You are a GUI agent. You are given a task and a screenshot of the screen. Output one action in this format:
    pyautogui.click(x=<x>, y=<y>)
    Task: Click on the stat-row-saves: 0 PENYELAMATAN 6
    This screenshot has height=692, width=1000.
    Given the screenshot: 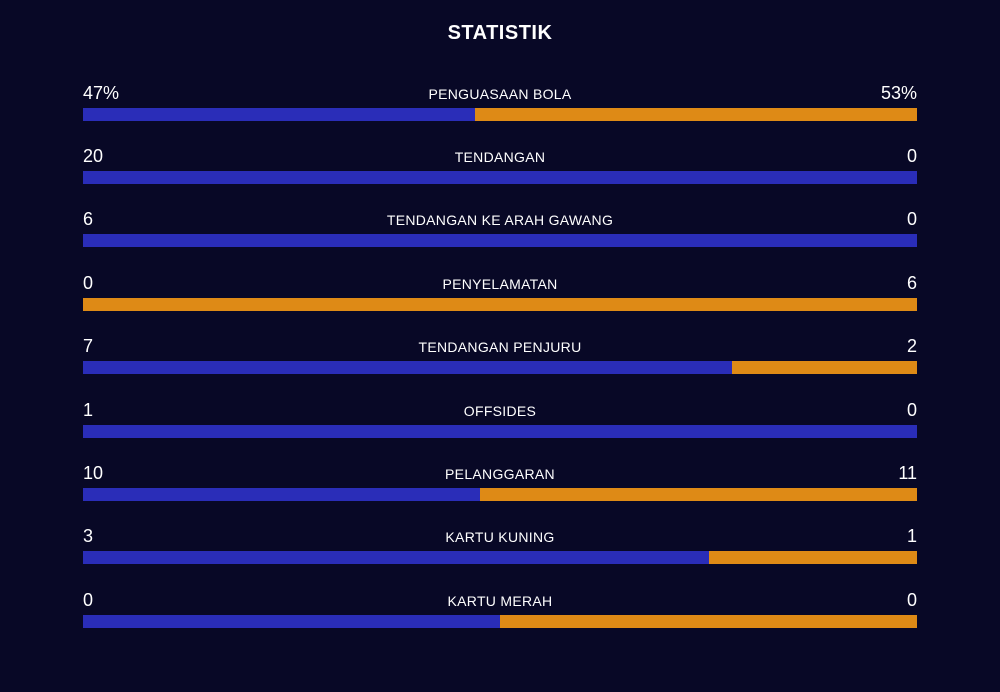 What is the action you would take?
    pyautogui.click(x=500, y=297)
    